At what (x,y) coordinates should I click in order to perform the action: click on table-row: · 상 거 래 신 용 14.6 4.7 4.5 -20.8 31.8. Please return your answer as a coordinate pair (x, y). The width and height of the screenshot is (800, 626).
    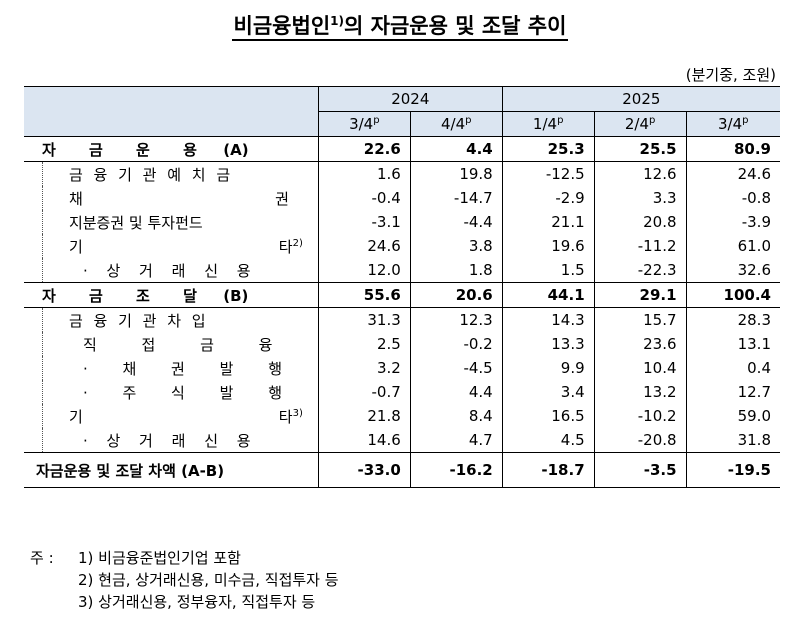
    Looking at the image, I should click on (402, 440).